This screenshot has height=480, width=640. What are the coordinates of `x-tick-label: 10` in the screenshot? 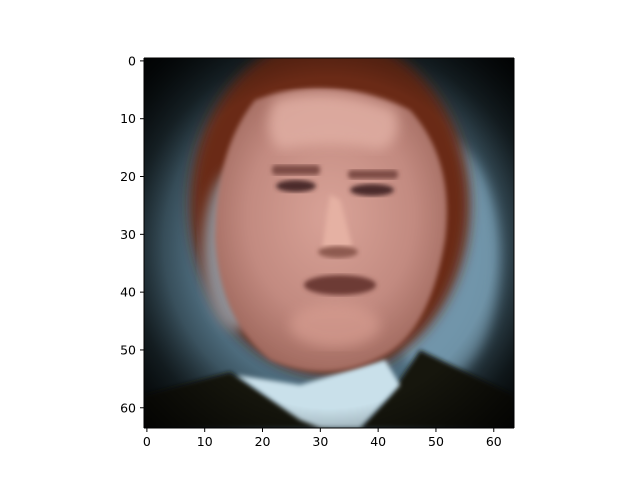 It's located at (205, 441).